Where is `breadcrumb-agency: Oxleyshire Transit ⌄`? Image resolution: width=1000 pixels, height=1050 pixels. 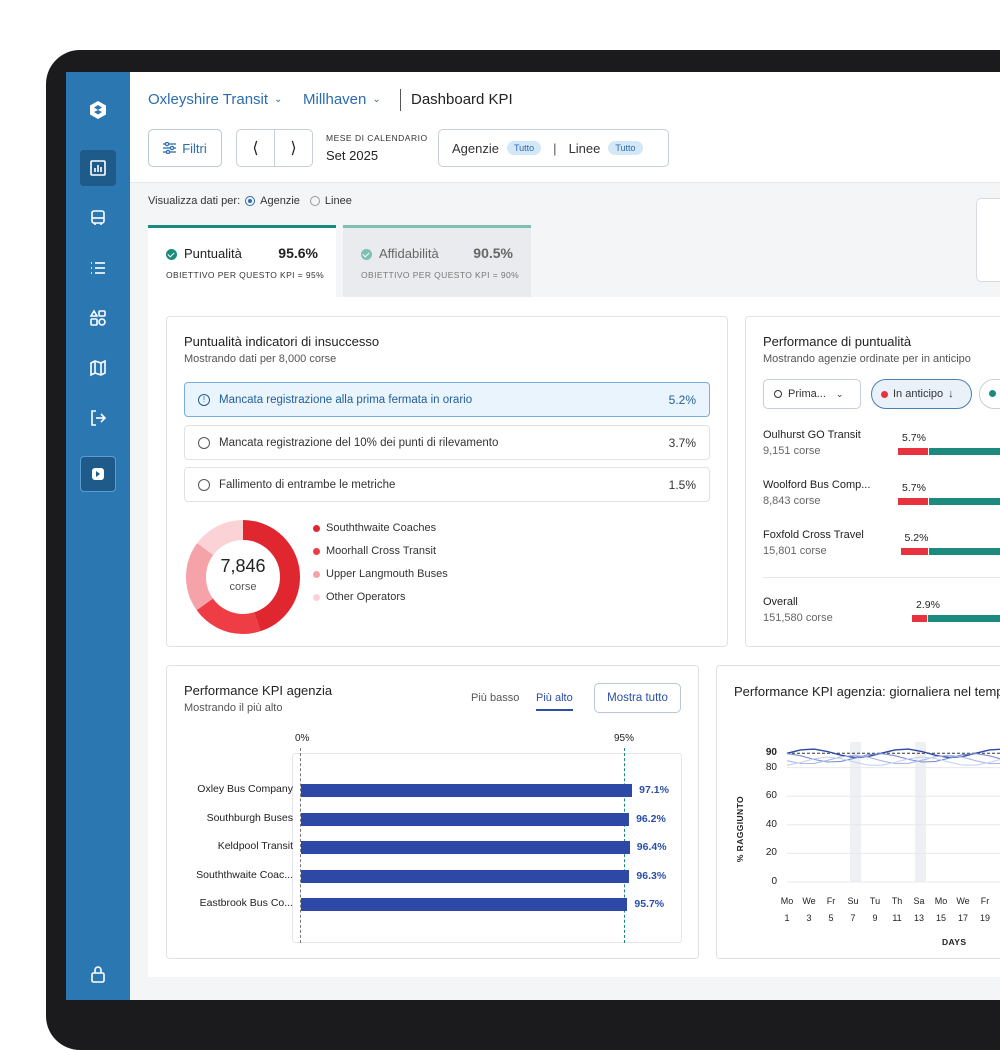 breadcrumb-agency: Oxleyshire Transit ⌄ is located at coordinates (215, 99).